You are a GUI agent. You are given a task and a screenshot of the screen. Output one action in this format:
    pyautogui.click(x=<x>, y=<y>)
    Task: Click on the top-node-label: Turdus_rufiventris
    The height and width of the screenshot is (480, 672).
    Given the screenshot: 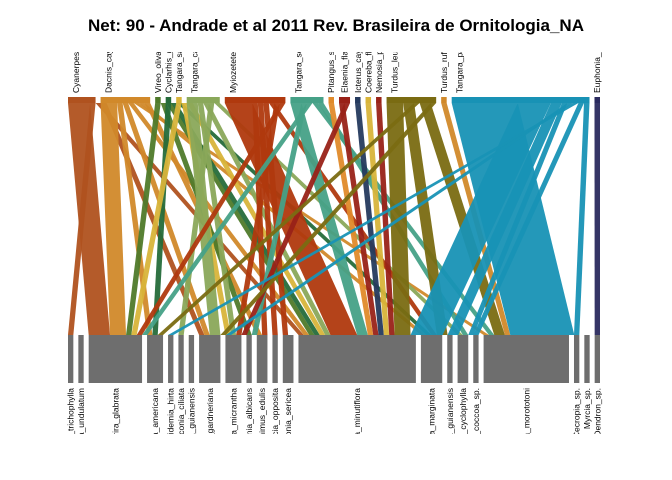 What is the action you would take?
    pyautogui.click(x=444, y=59)
    